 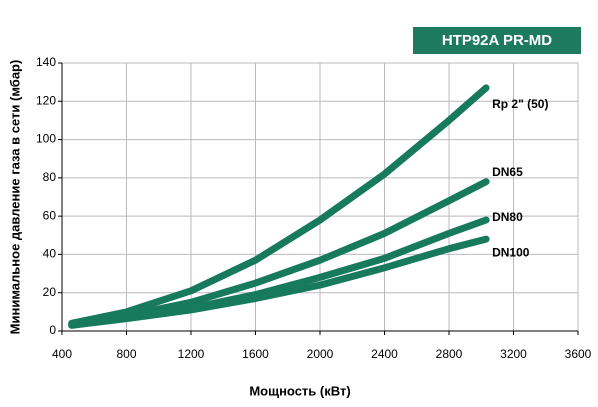 What do you see at coordinates (50, 215) in the screenshot?
I see `y-tick-label: 60` at bounding box center [50, 215].